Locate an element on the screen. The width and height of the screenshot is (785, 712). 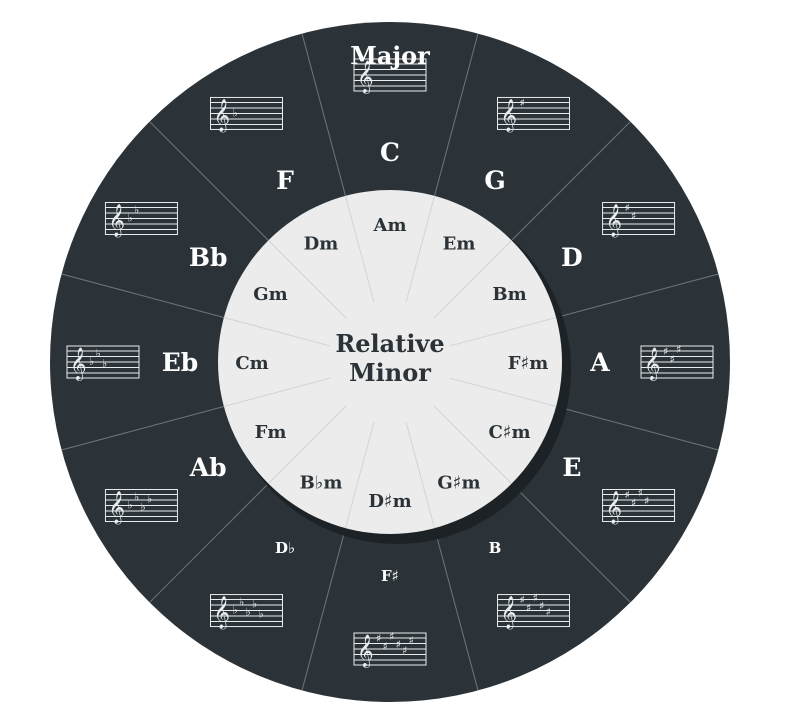
treble-clef-staff-icon: 𝄞 ♯♯♯♯ ♯ is located at coordinates (533, 611).